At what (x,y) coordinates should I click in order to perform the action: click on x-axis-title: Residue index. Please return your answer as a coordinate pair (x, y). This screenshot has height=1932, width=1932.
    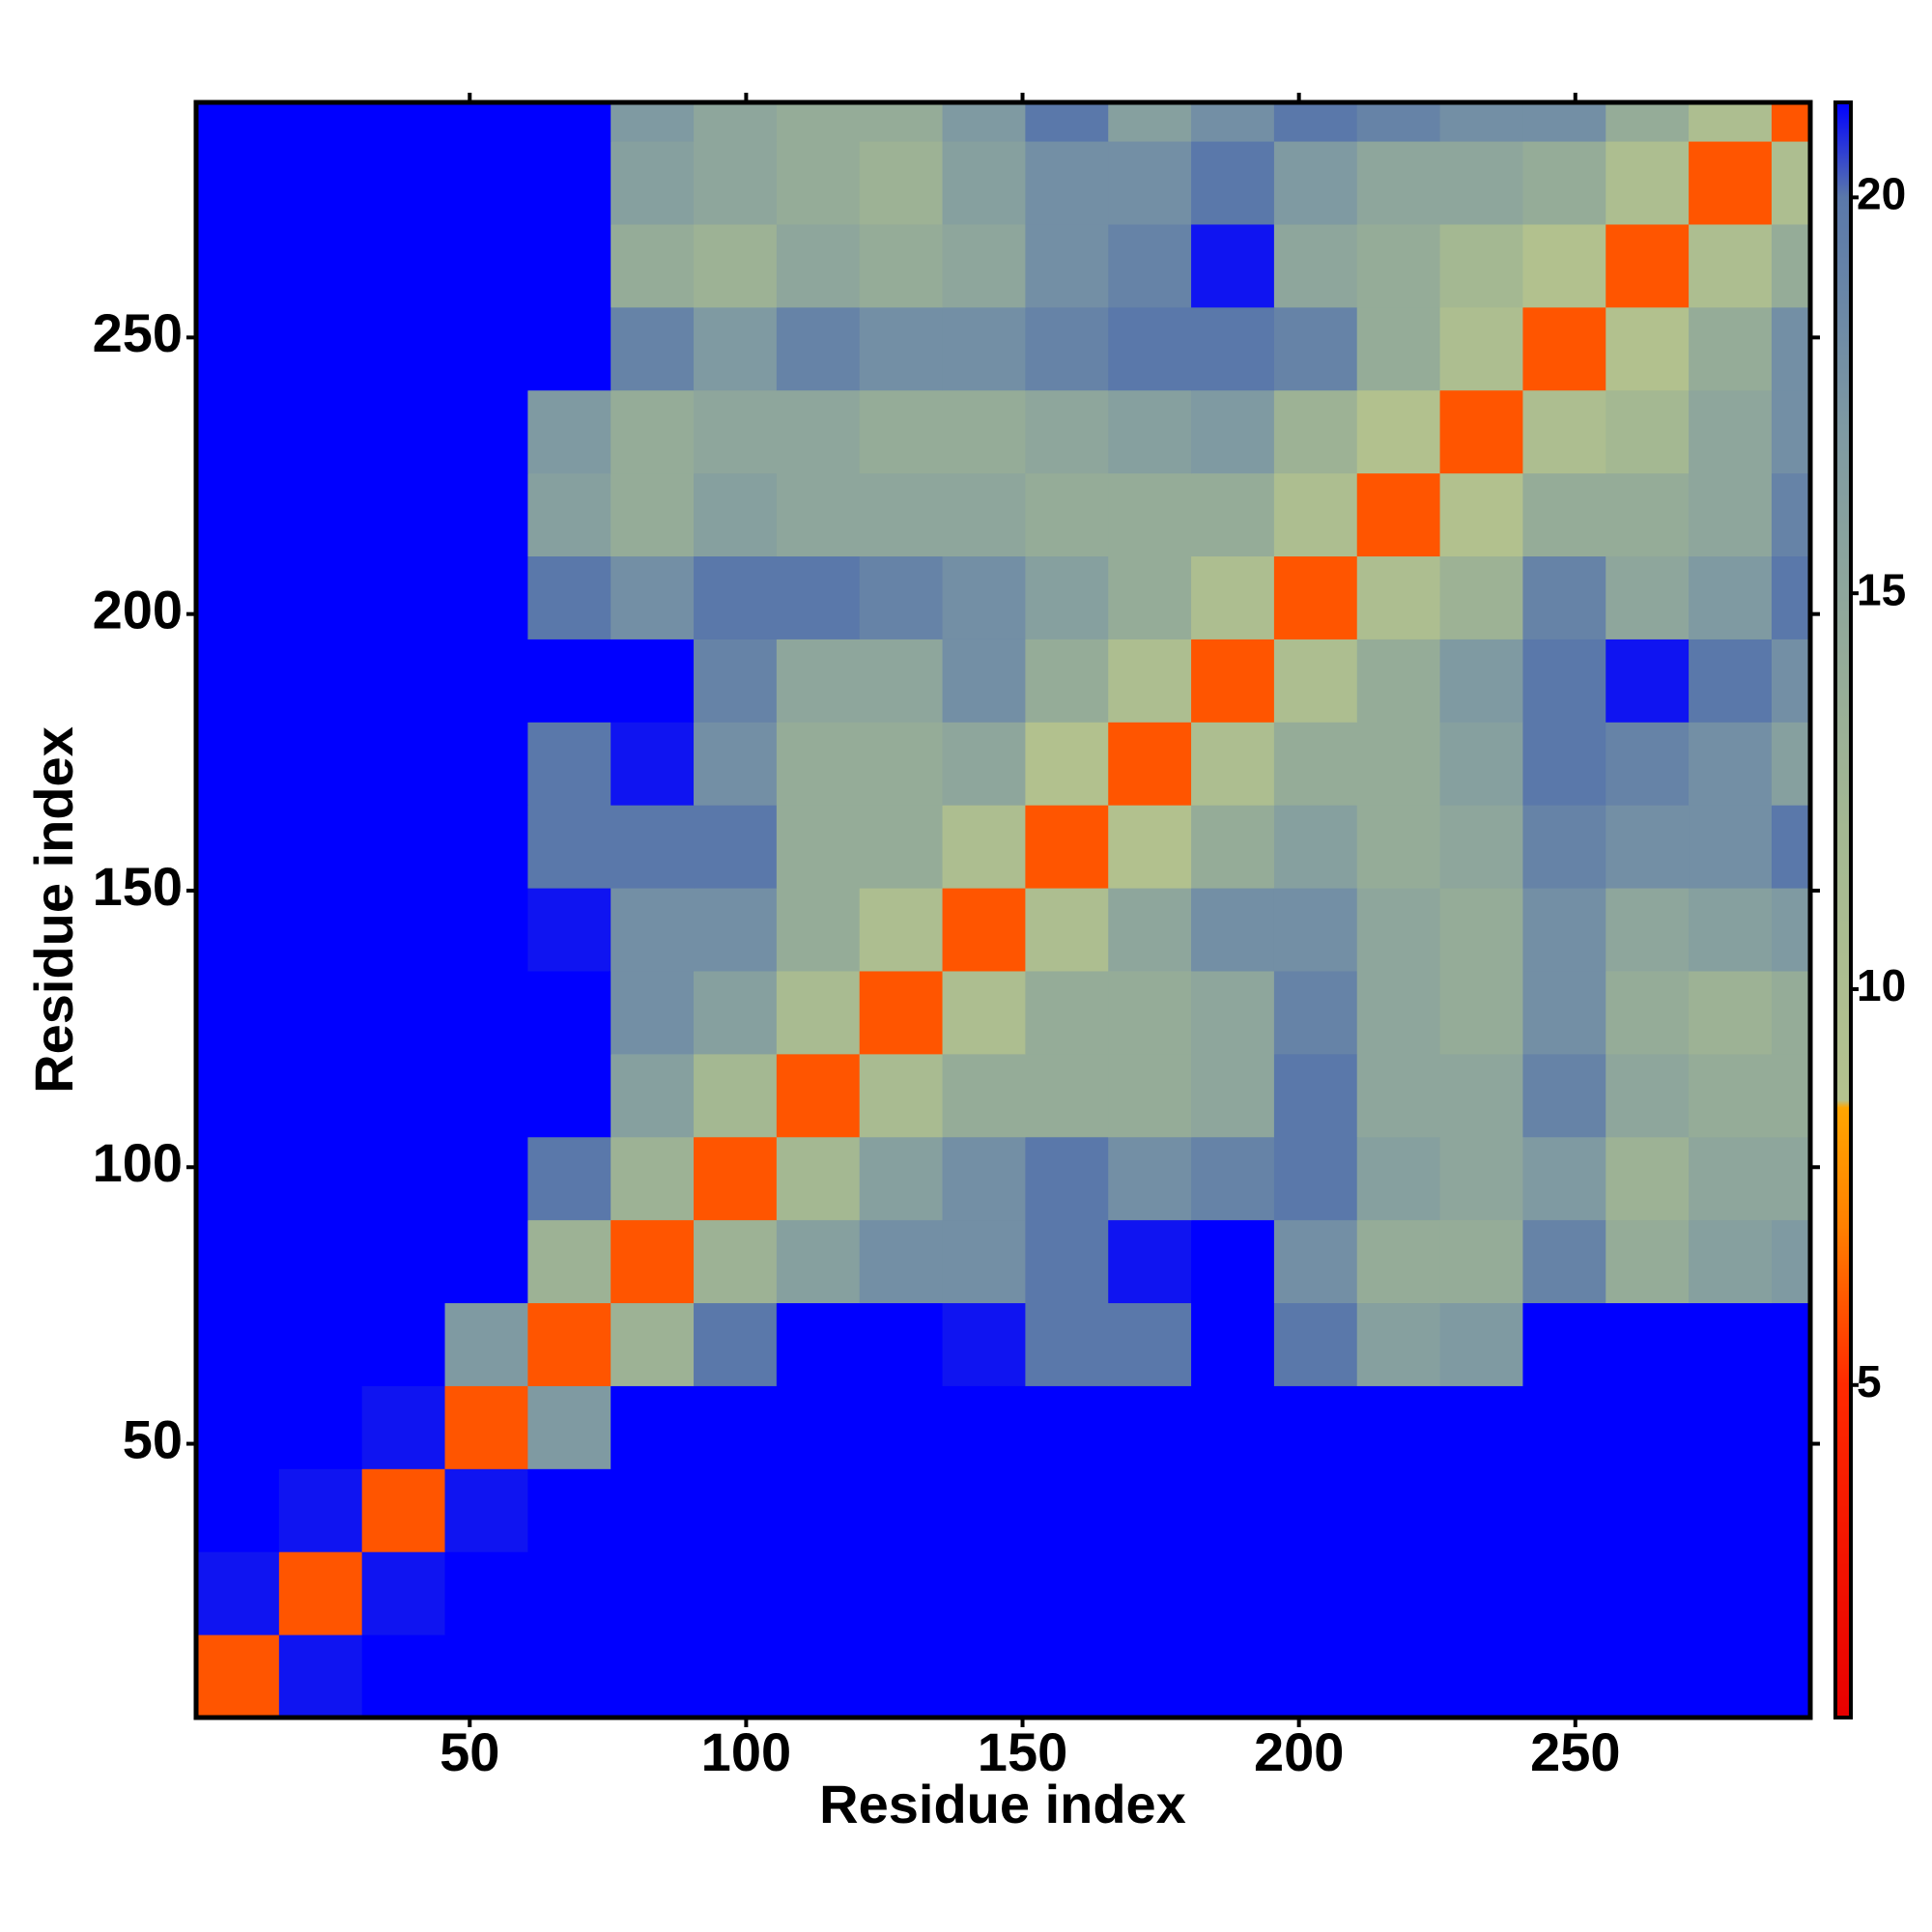
    Looking at the image, I should click on (1002, 1804).